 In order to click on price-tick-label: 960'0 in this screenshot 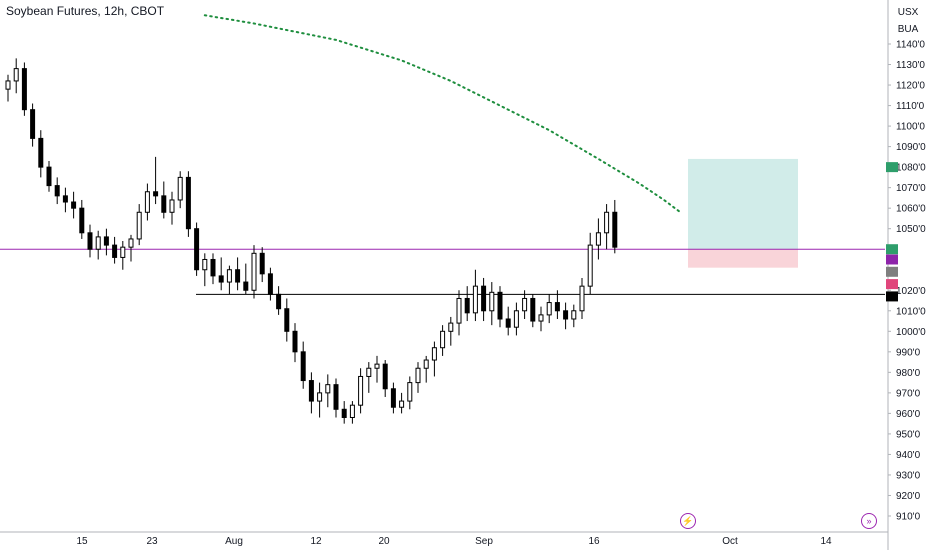, I will do `click(908, 414)`.